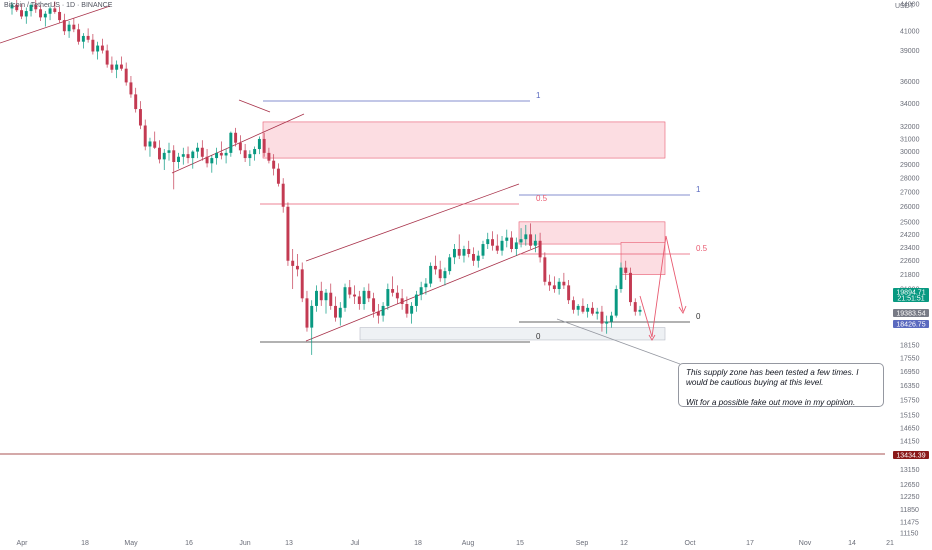  What do you see at coordinates (542, 198) in the screenshot?
I see `fib-label: 0.5` at bounding box center [542, 198].